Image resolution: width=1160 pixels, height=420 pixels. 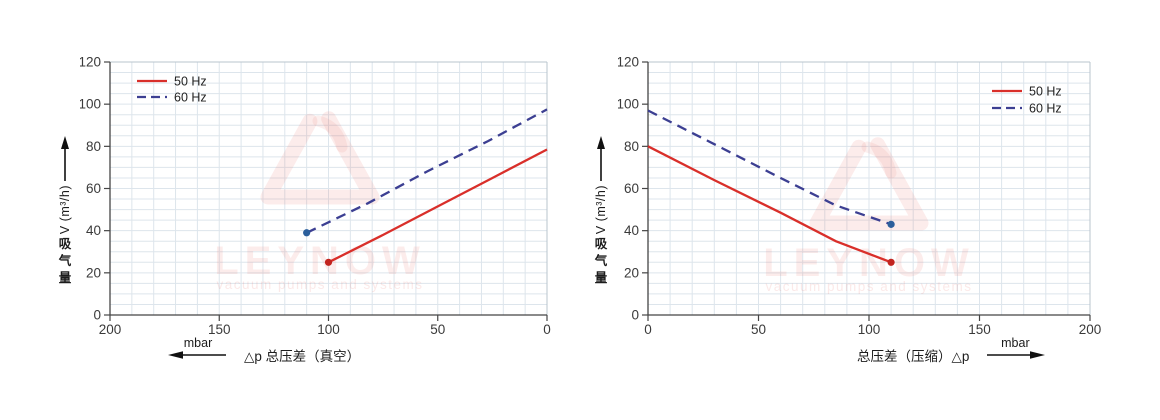 What do you see at coordinates (302, 356) in the screenshot?
I see `x-axis-caption-text: △p 总压差（真空）` at bounding box center [302, 356].